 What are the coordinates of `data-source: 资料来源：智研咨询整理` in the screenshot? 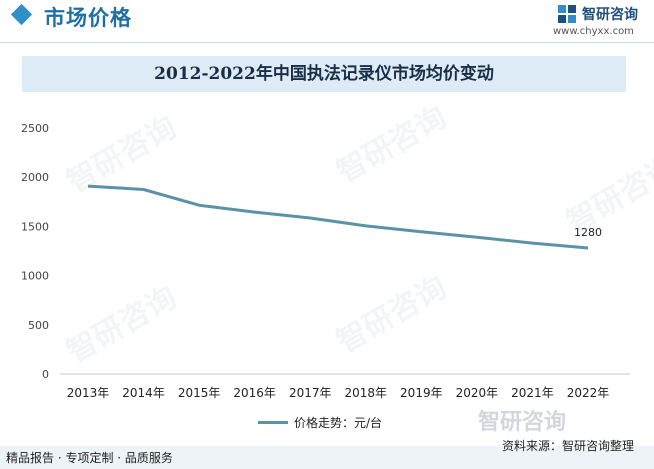 It's located at (568, 446).